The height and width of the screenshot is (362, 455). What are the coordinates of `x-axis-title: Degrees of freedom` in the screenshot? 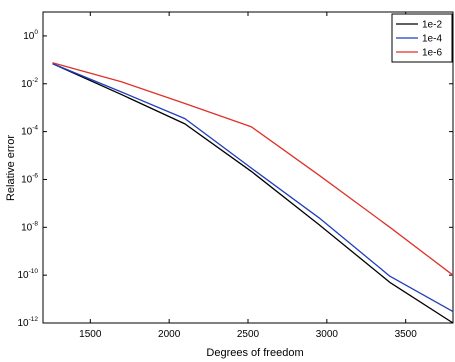 It's located at (254, 353).